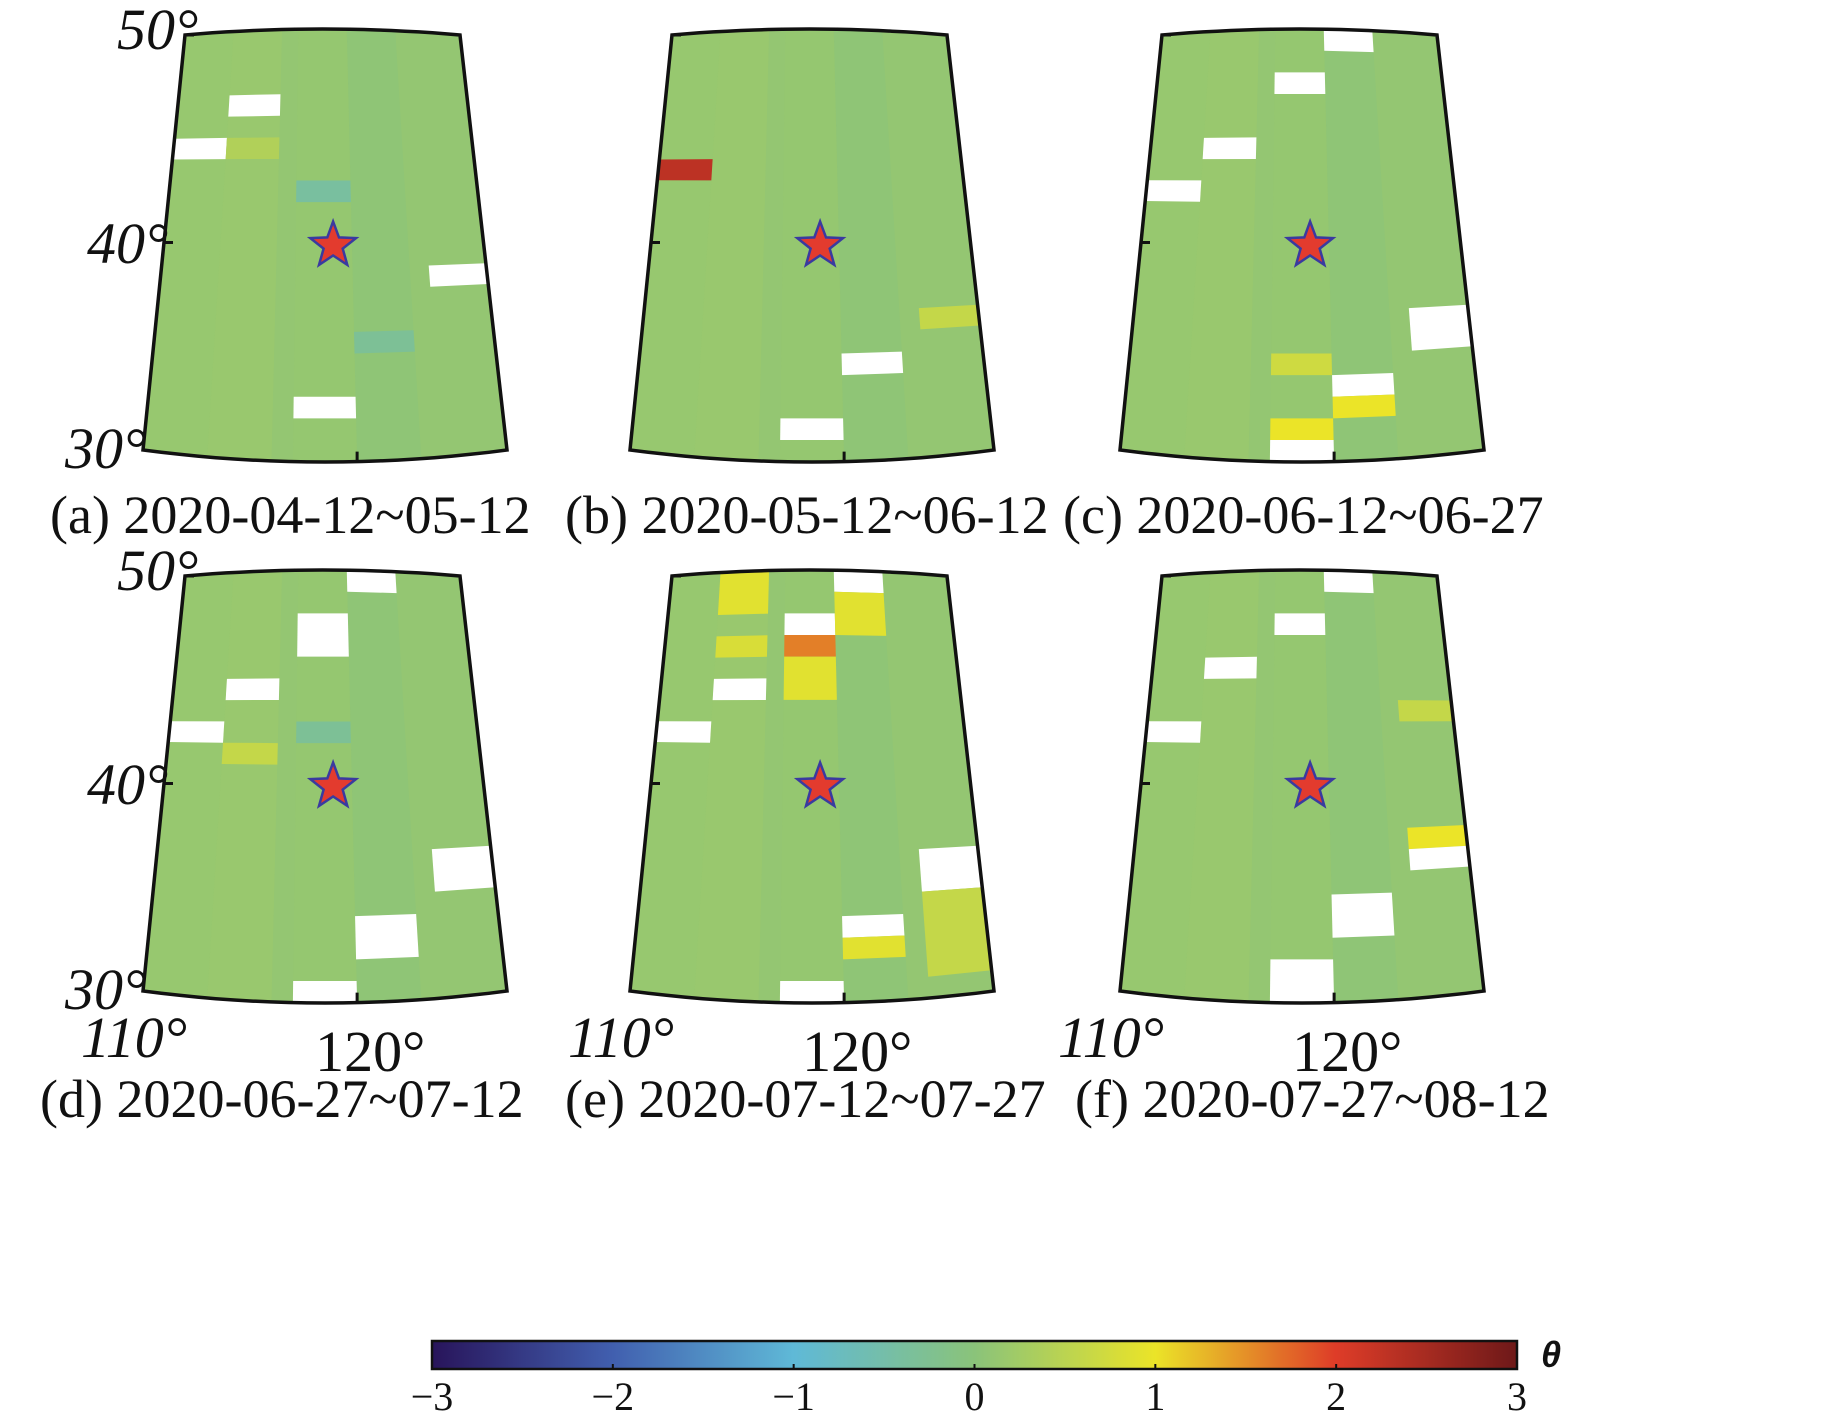 This screenshot has height=1419, width=1843. I want to click on colorbar-tick-label: 1, so click(1155, 1396).